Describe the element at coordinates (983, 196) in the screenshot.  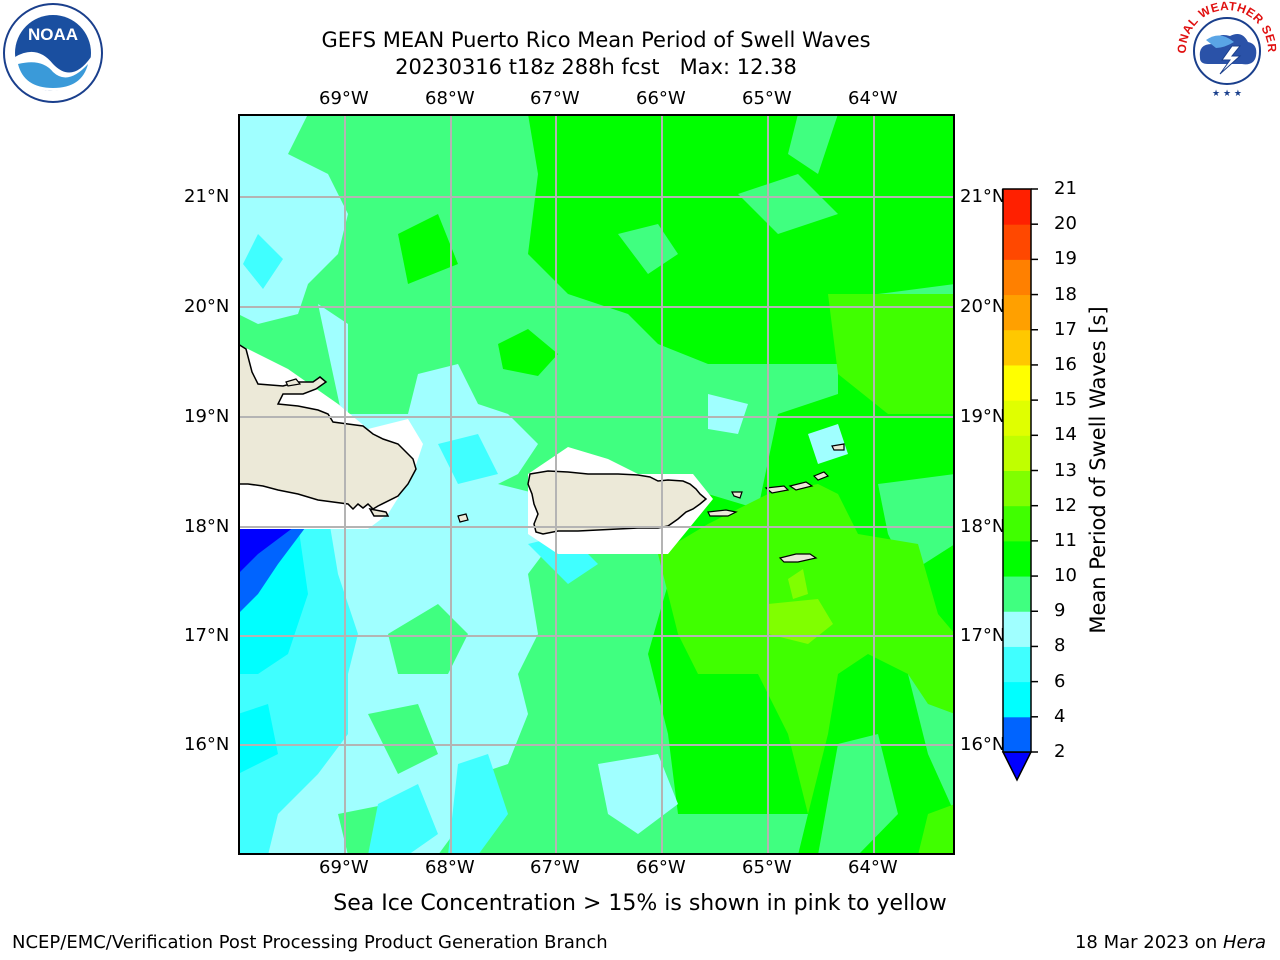
I see `lat-label-right: 21°N` at that location.